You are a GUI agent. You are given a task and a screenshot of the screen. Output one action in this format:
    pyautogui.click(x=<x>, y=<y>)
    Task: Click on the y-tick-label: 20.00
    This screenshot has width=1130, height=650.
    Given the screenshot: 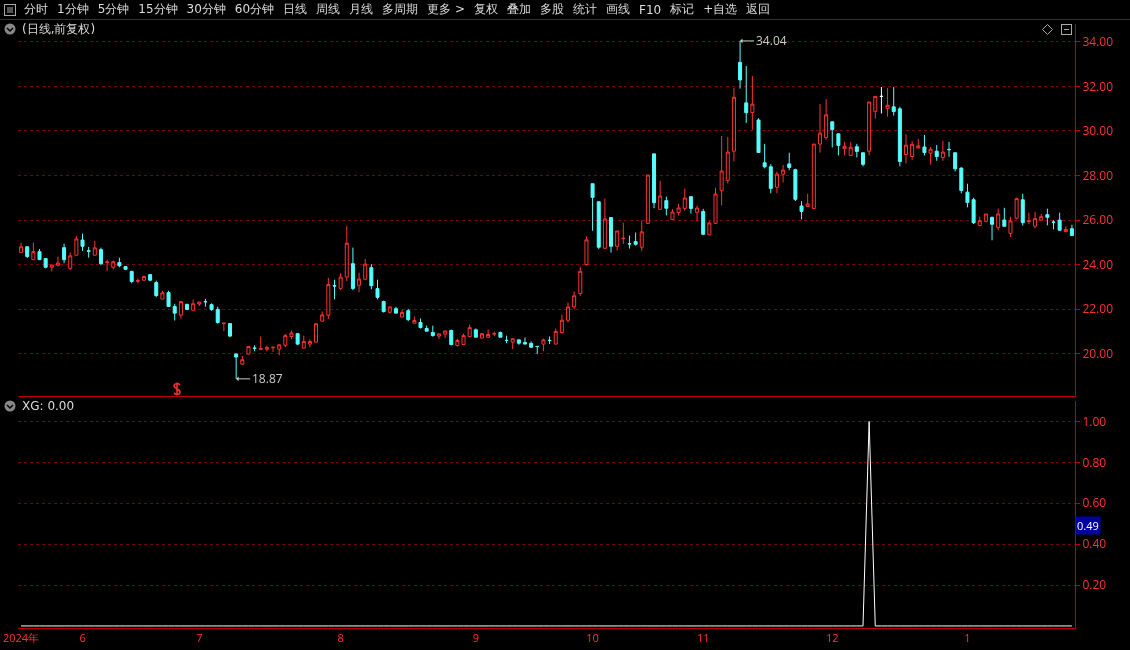 What is the action you would take?
    pyautogui.click(x=1098, y=353)
    